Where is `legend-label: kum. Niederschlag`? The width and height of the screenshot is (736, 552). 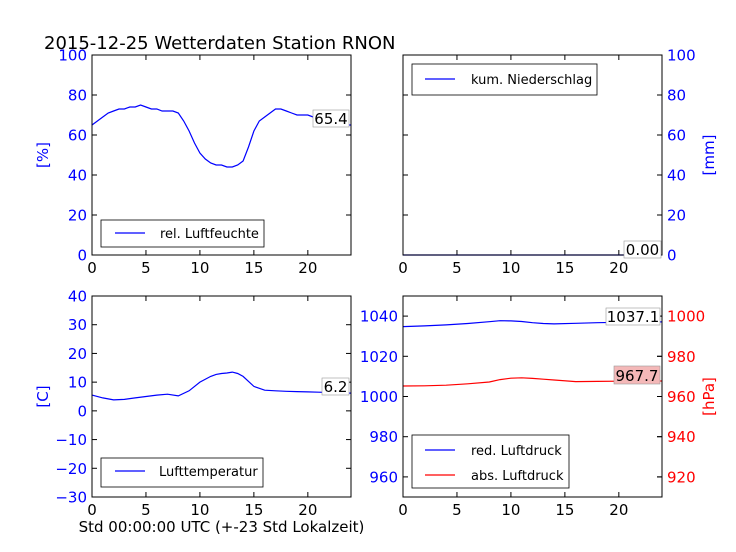
legend-label: kum. Niederschlag is located at coordinates (531, 80).